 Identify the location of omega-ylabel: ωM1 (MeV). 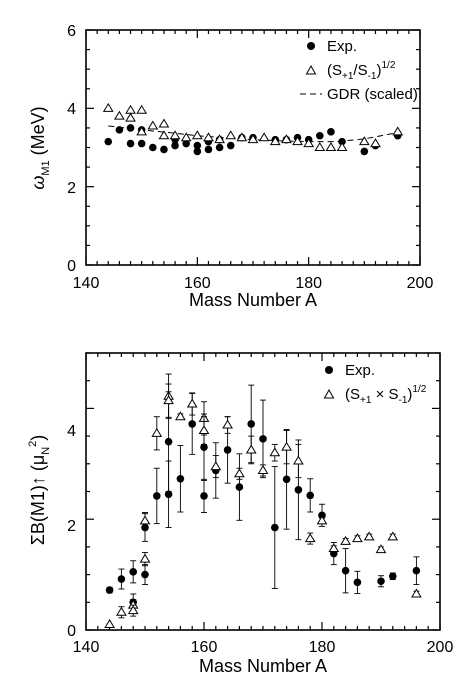
(40, 147).